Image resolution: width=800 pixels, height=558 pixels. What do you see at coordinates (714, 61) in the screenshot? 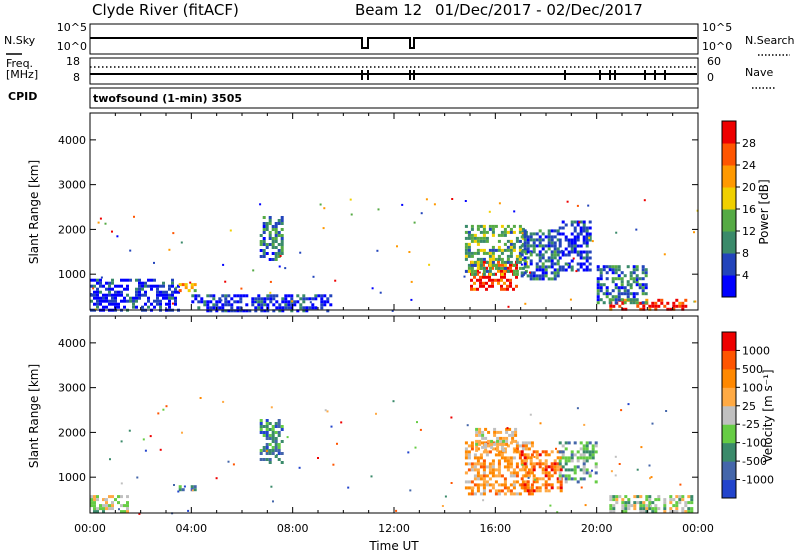
I see `nave-tick-top: 60` at bounding box center [714, 61].